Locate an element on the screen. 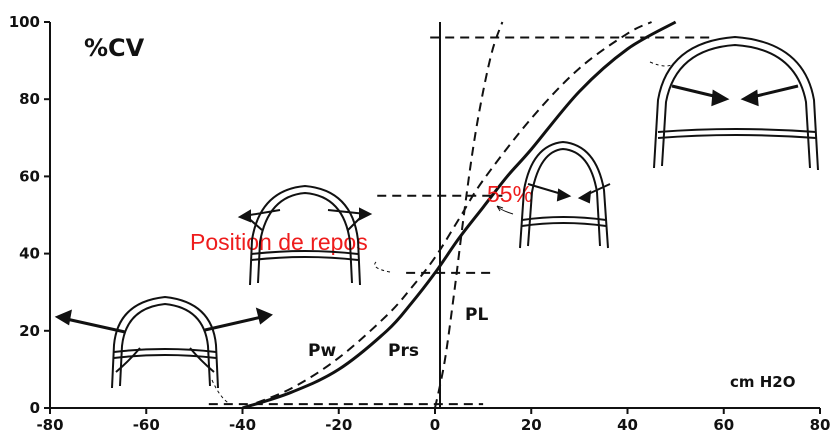  y-unit-label: %CV is located at coordinates (114, 48).